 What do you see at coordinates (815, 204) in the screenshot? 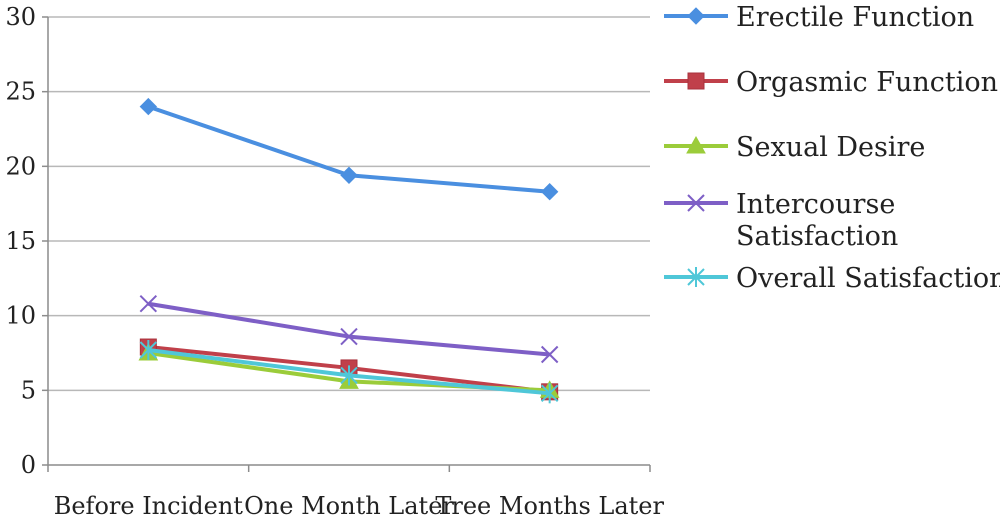
I see `legend-label-line: Intercourse` at bounding box center [815, 204].